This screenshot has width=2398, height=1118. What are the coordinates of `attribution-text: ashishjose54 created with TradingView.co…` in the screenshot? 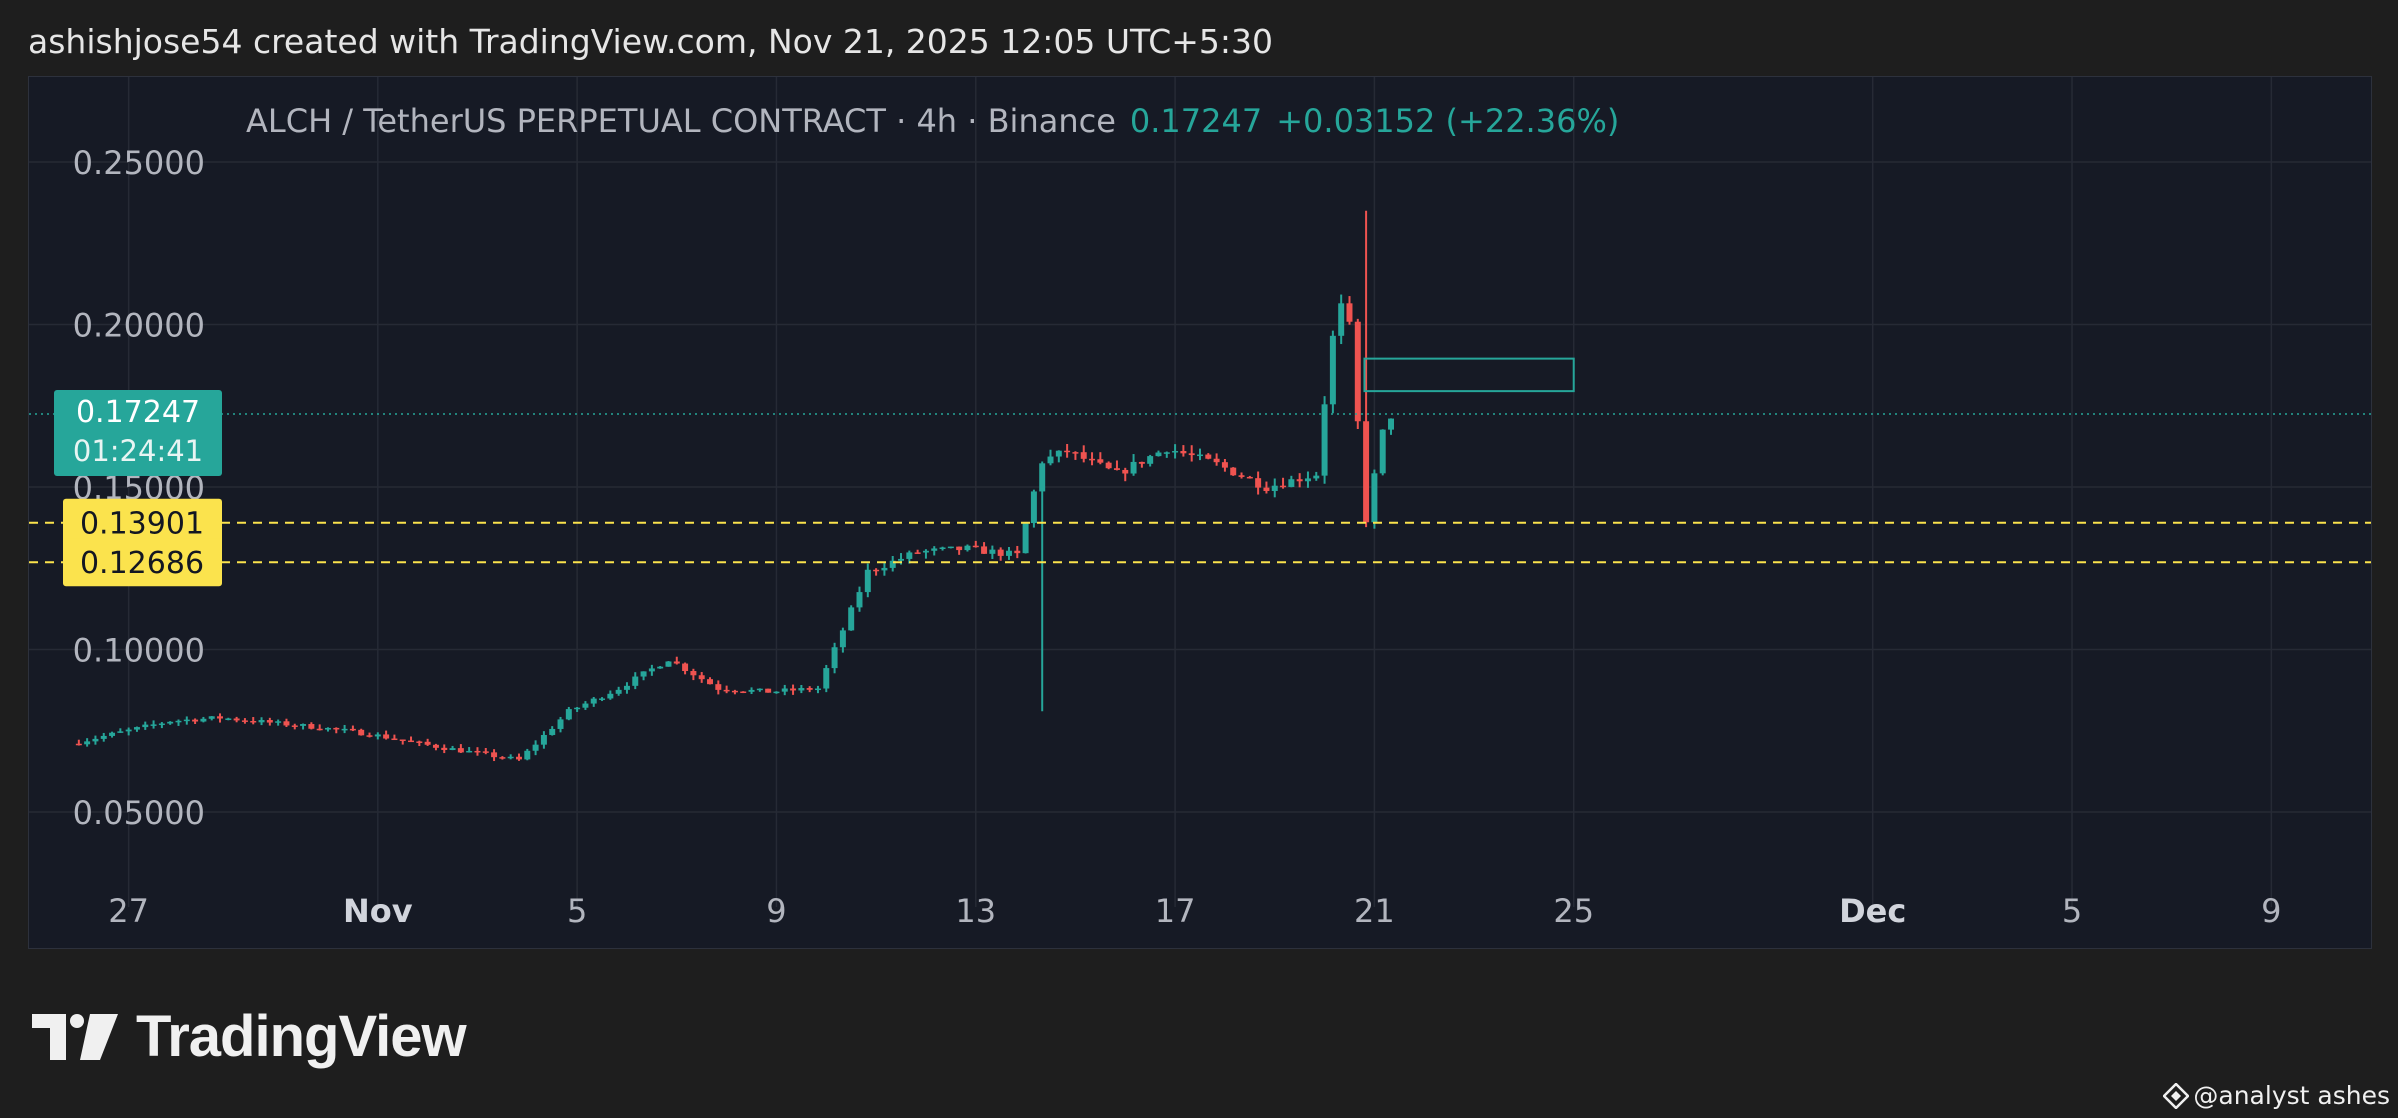 It's located at (651, 41).